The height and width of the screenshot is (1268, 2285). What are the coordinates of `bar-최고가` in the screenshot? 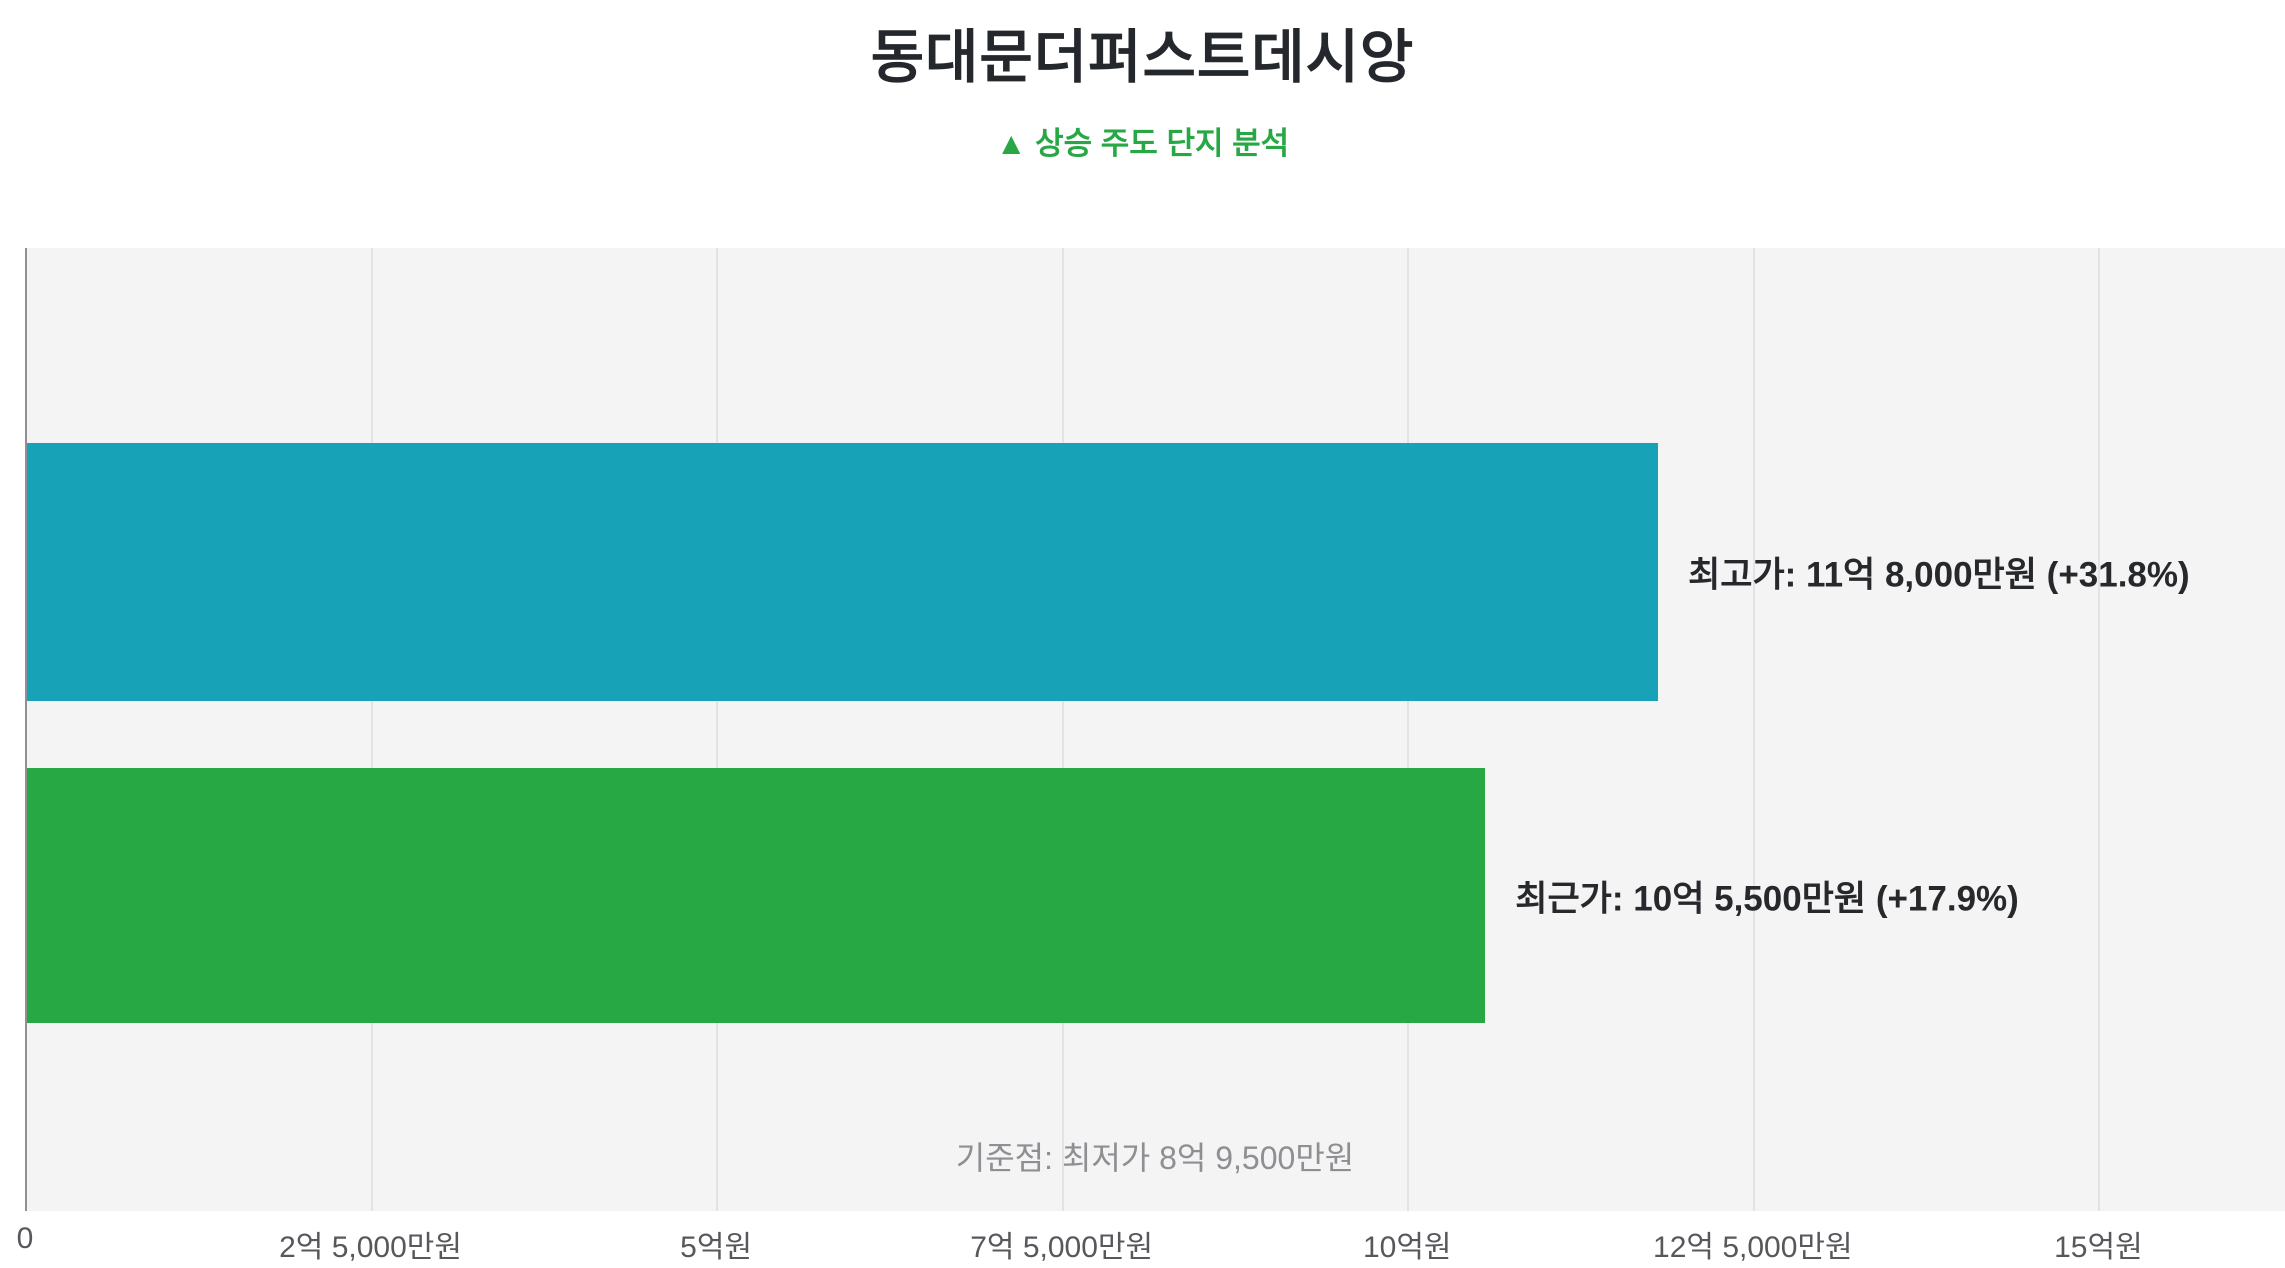 It's located at (843, 572).